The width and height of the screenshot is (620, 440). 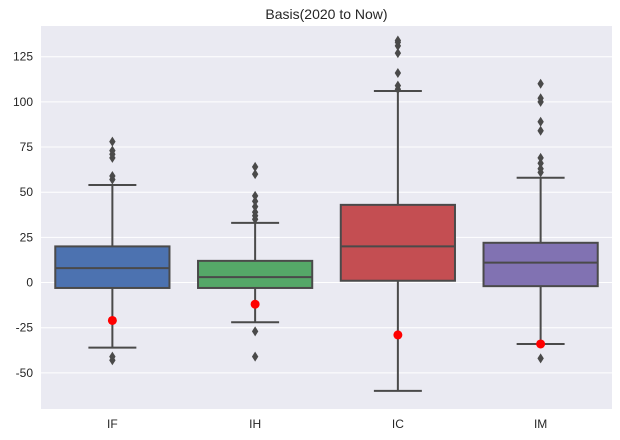 I want to click on box-ih, so click(x=255, y=261).